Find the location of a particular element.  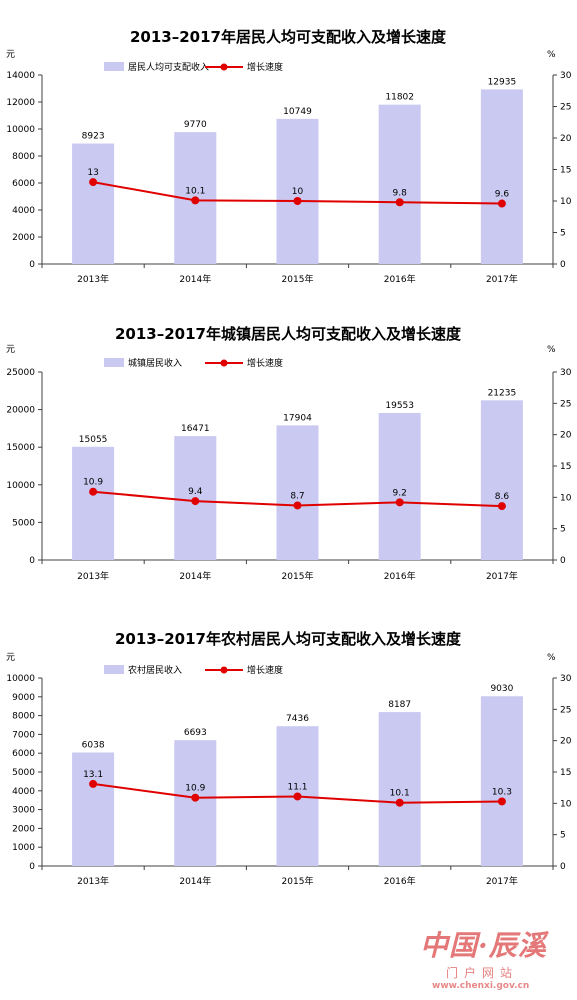

bar-value-label: 12935 is located at coordinates (502, 82).